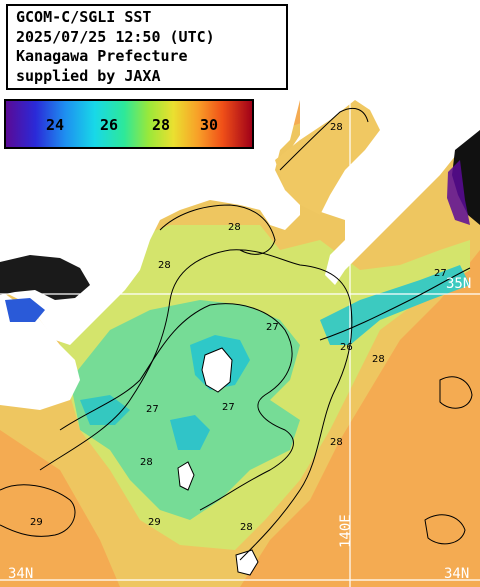 This screenshot has height=587, width=480. I want to click on contour-label-28-a: 28, so click(234, 227).